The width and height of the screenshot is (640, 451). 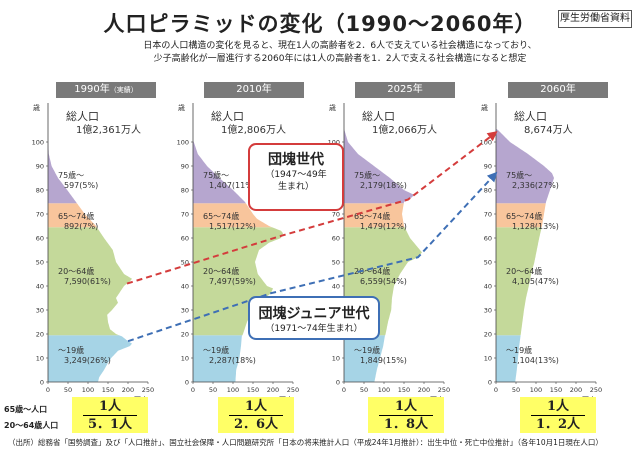 I want to click on age-group-value: 2,179(18%), so click(x=383, y=185).